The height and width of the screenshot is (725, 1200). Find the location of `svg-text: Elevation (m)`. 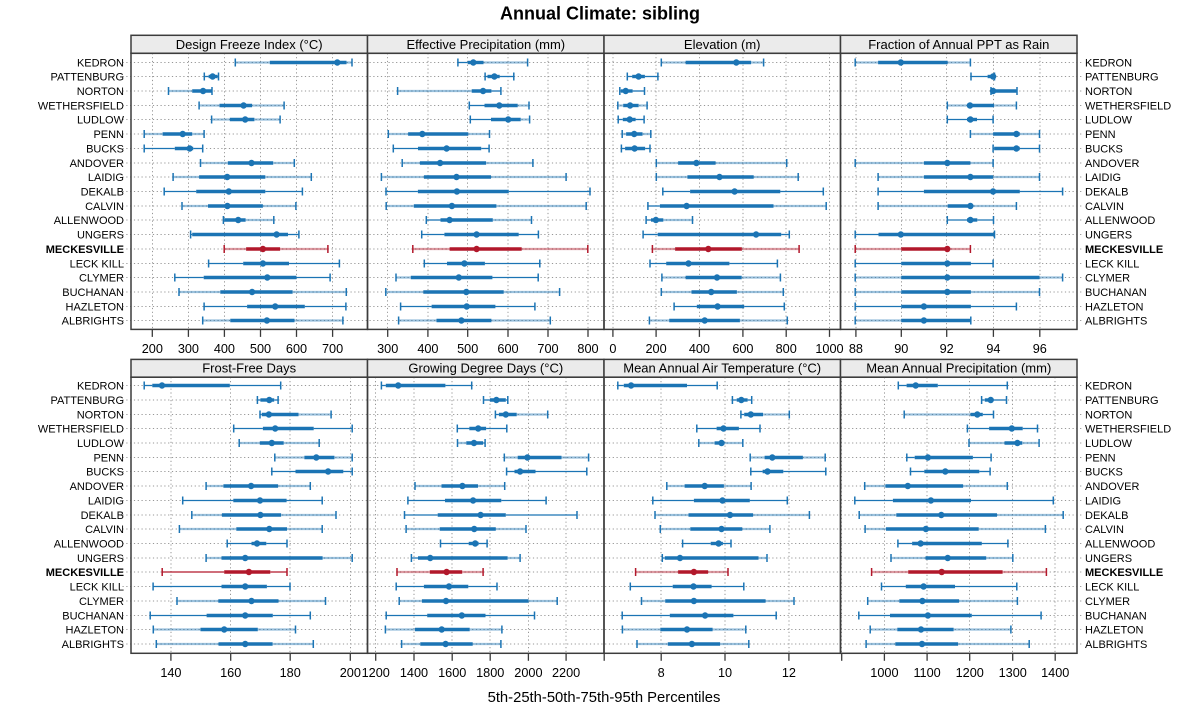

svg-text: Elevation (m) is located at coordinates (722, 44).